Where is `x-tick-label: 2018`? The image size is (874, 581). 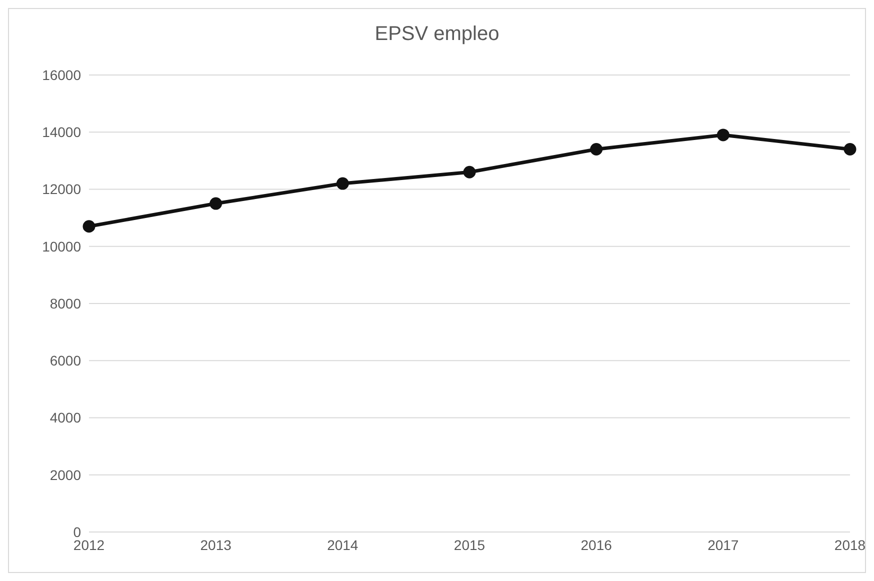
x-tick-label: 2018 is located at coordinates (850, 544).